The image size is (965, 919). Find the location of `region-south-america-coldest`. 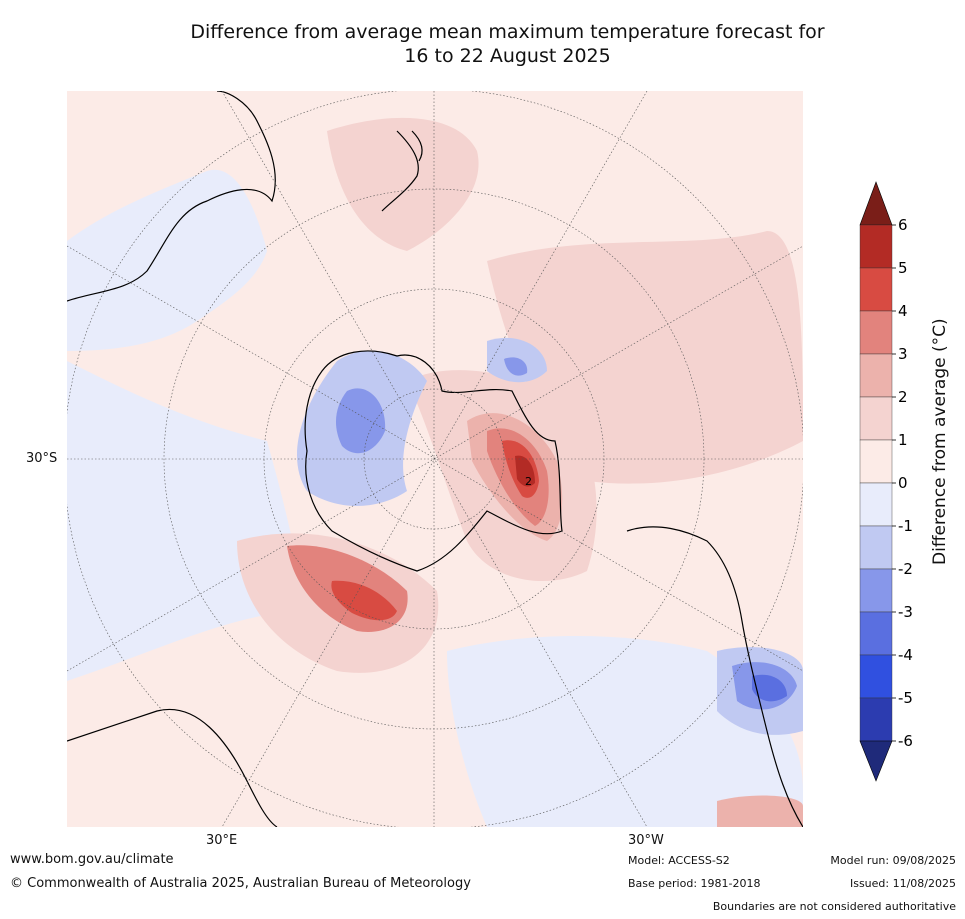

region-south-america-coldest is located at coordinates (769, 688).